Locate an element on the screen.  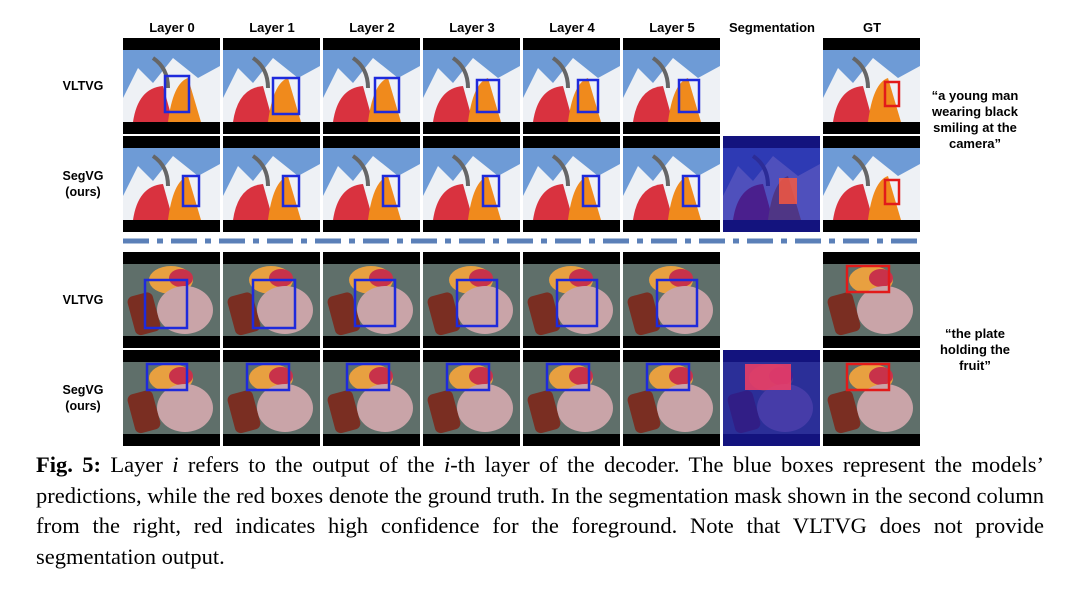
row-name: SegVG is located at coordinates (83, 176).